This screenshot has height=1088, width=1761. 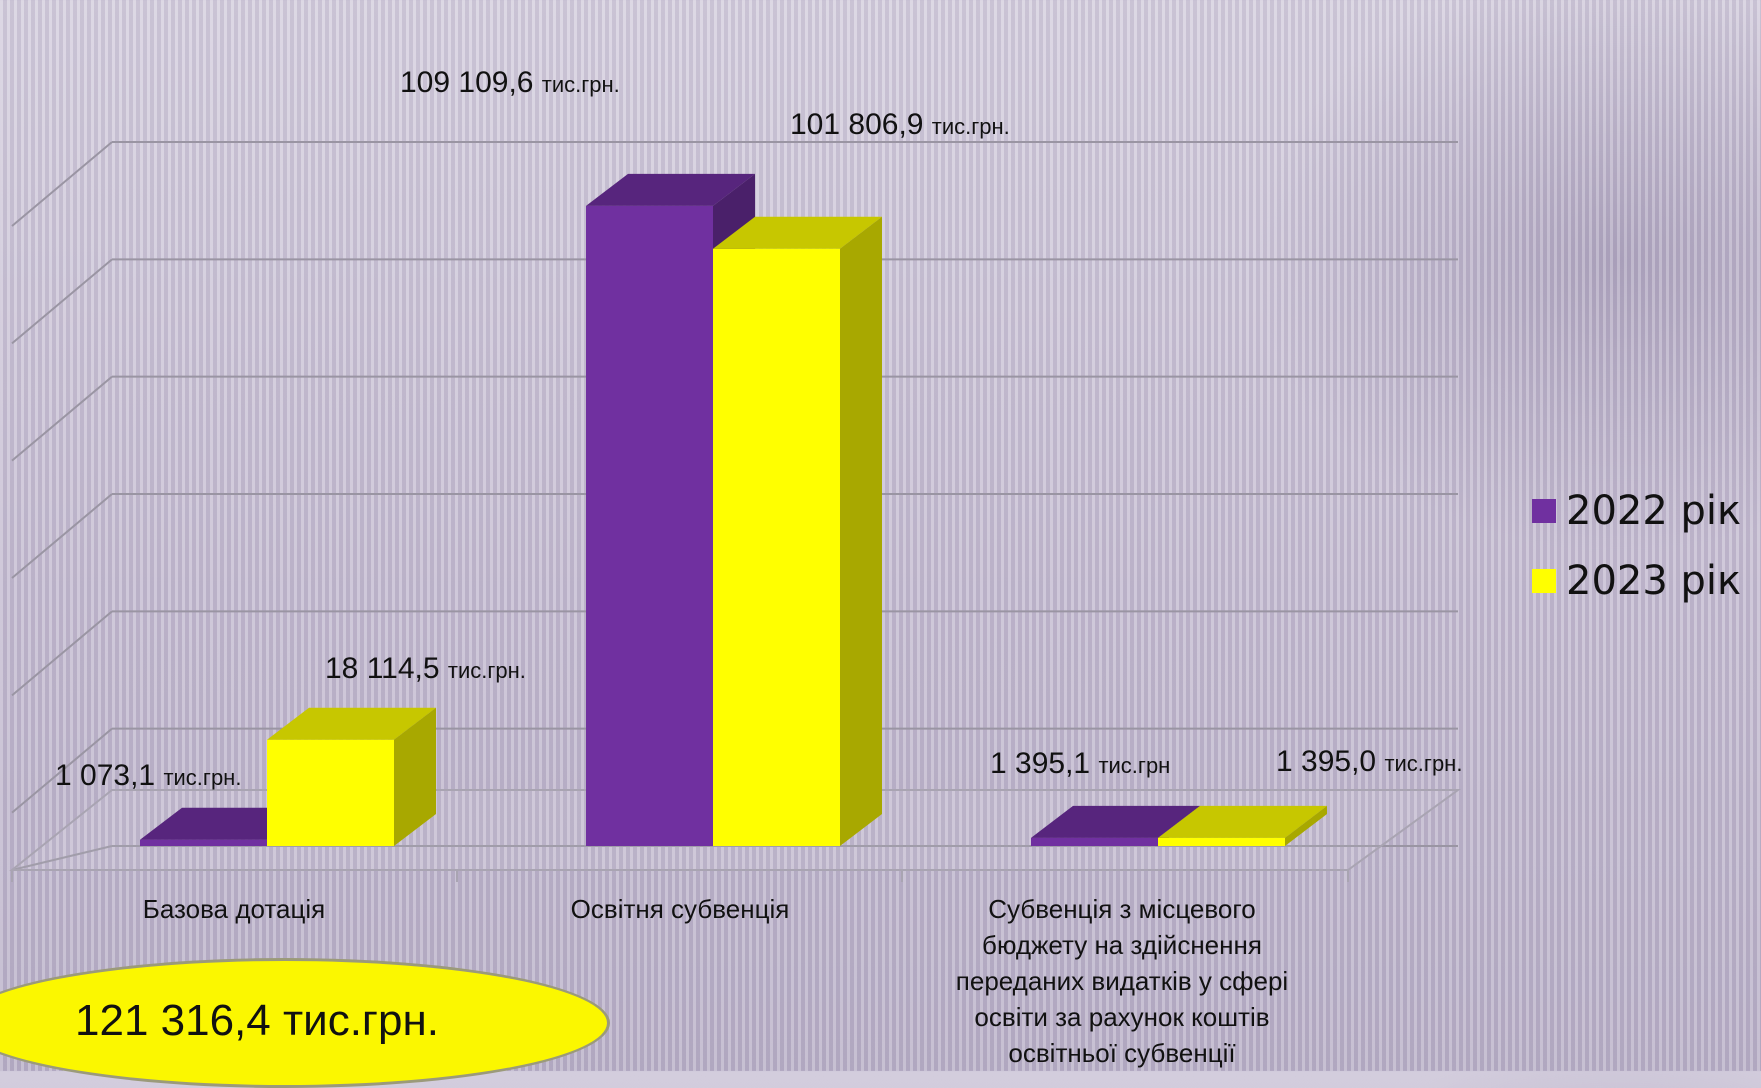 I want to click on data-label-1-1: 101 806,9 тис.грн., so click(x=900, y=124).